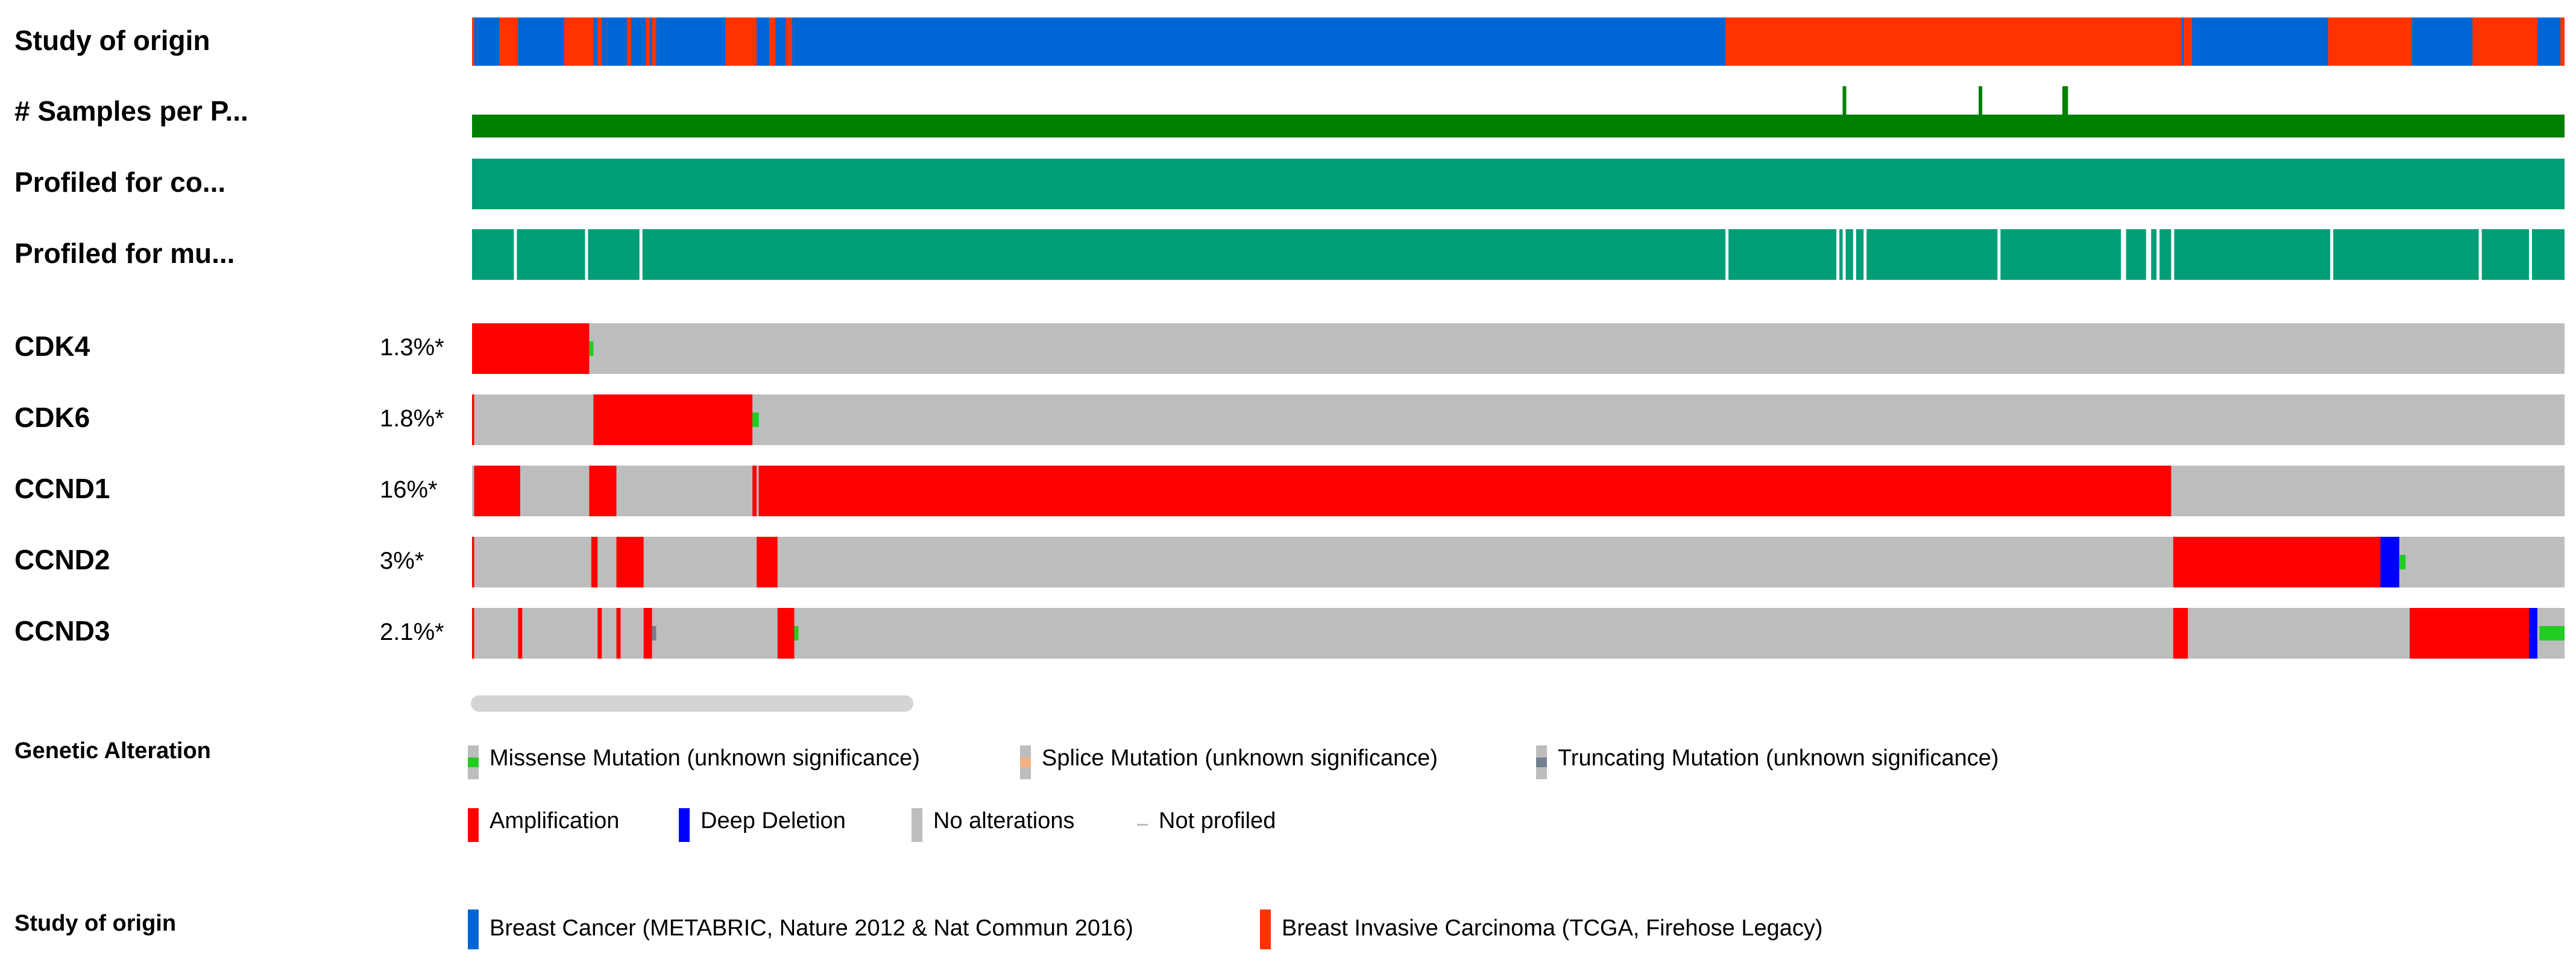  Describe the element at coordinates (1541, 762) in the screenshot. I see `truncating-swatch` at that location.